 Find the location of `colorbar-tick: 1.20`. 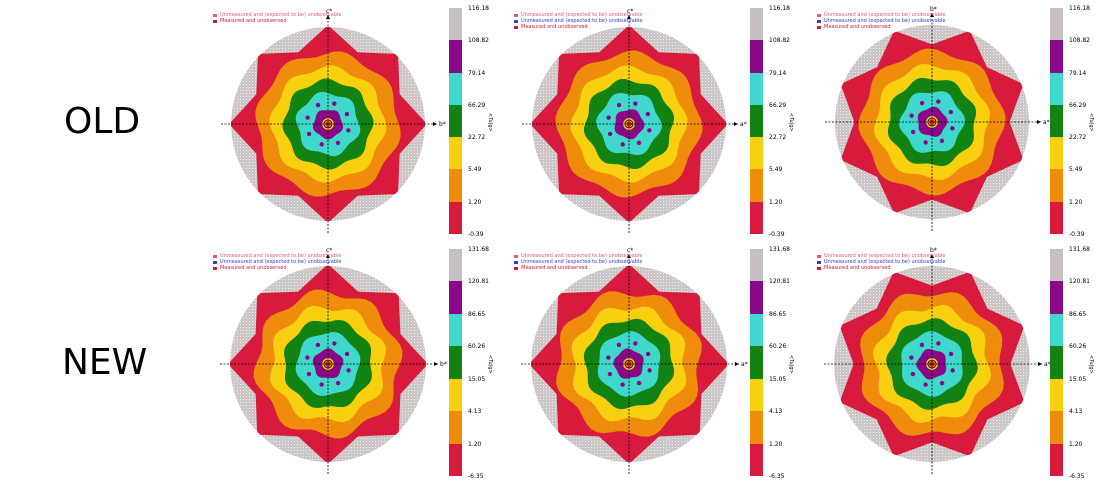

colorbar-tick: 1.20 is located at coordinates (475, 444).